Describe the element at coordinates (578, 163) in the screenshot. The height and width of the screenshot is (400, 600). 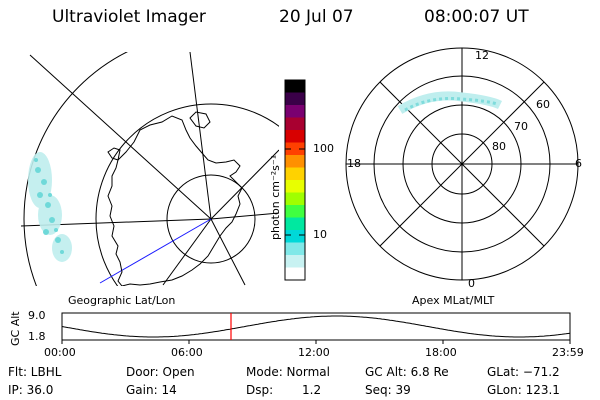
I see `mlt-label-6: 6` at that location.